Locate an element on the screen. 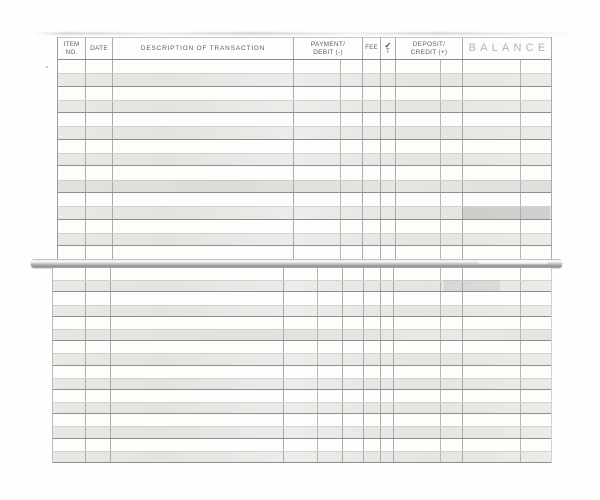 The width and height of the screenshot is (600, 500). header-description: DESCRIPTION OF TRANSACTION is located at coordinates (203, 48).